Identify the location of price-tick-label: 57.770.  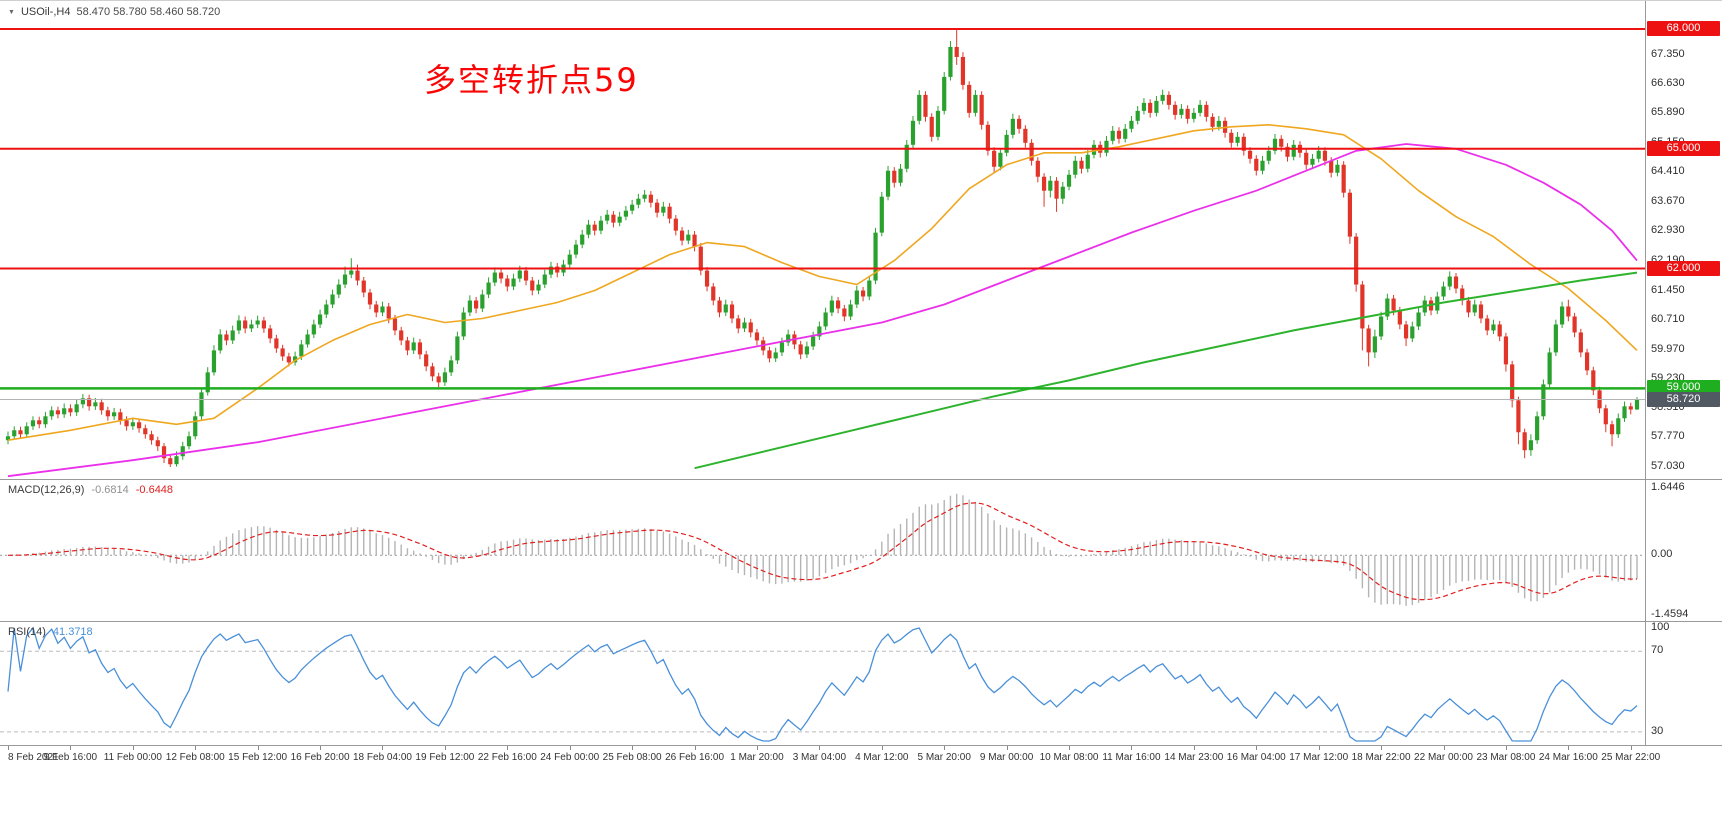
(1668, 436).